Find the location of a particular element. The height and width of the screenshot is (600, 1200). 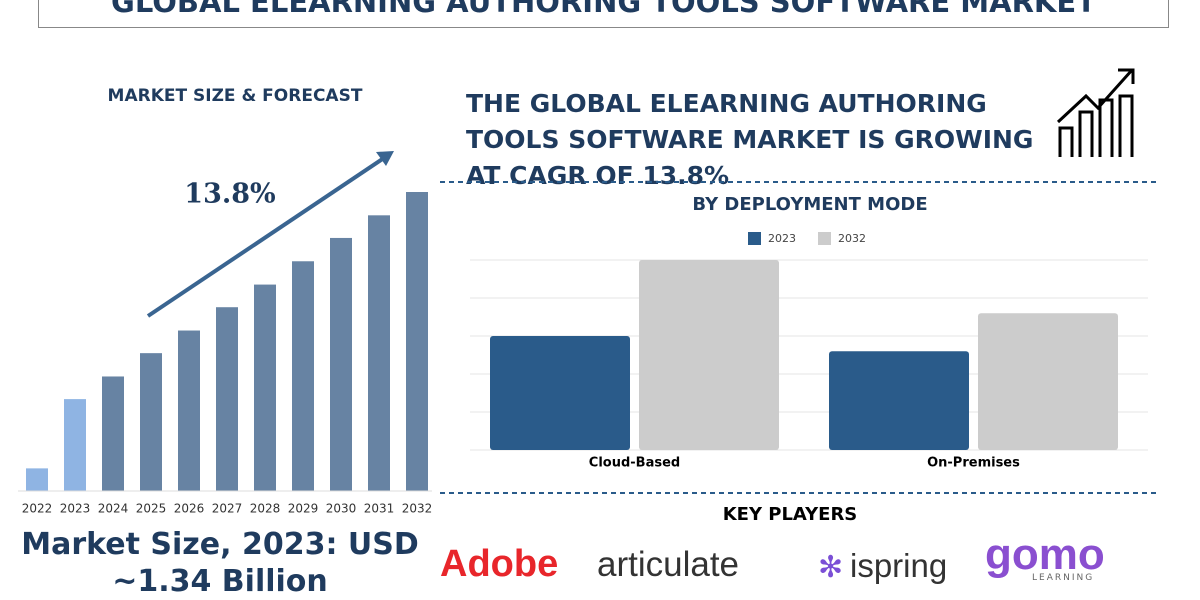

trend-arrow is located at coordinates (266, 237).